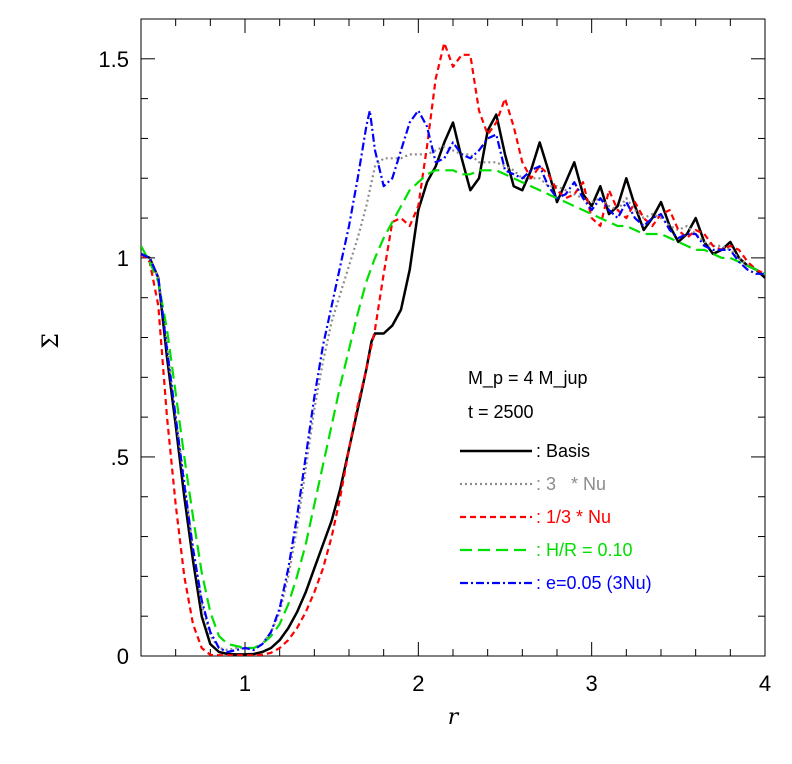 The width and height of the screenshot is (792, 764). What do you see at coordinates (592, 683) in the screenshot?
I see `x-tick-label: 3` at bounding box center [592, 683].